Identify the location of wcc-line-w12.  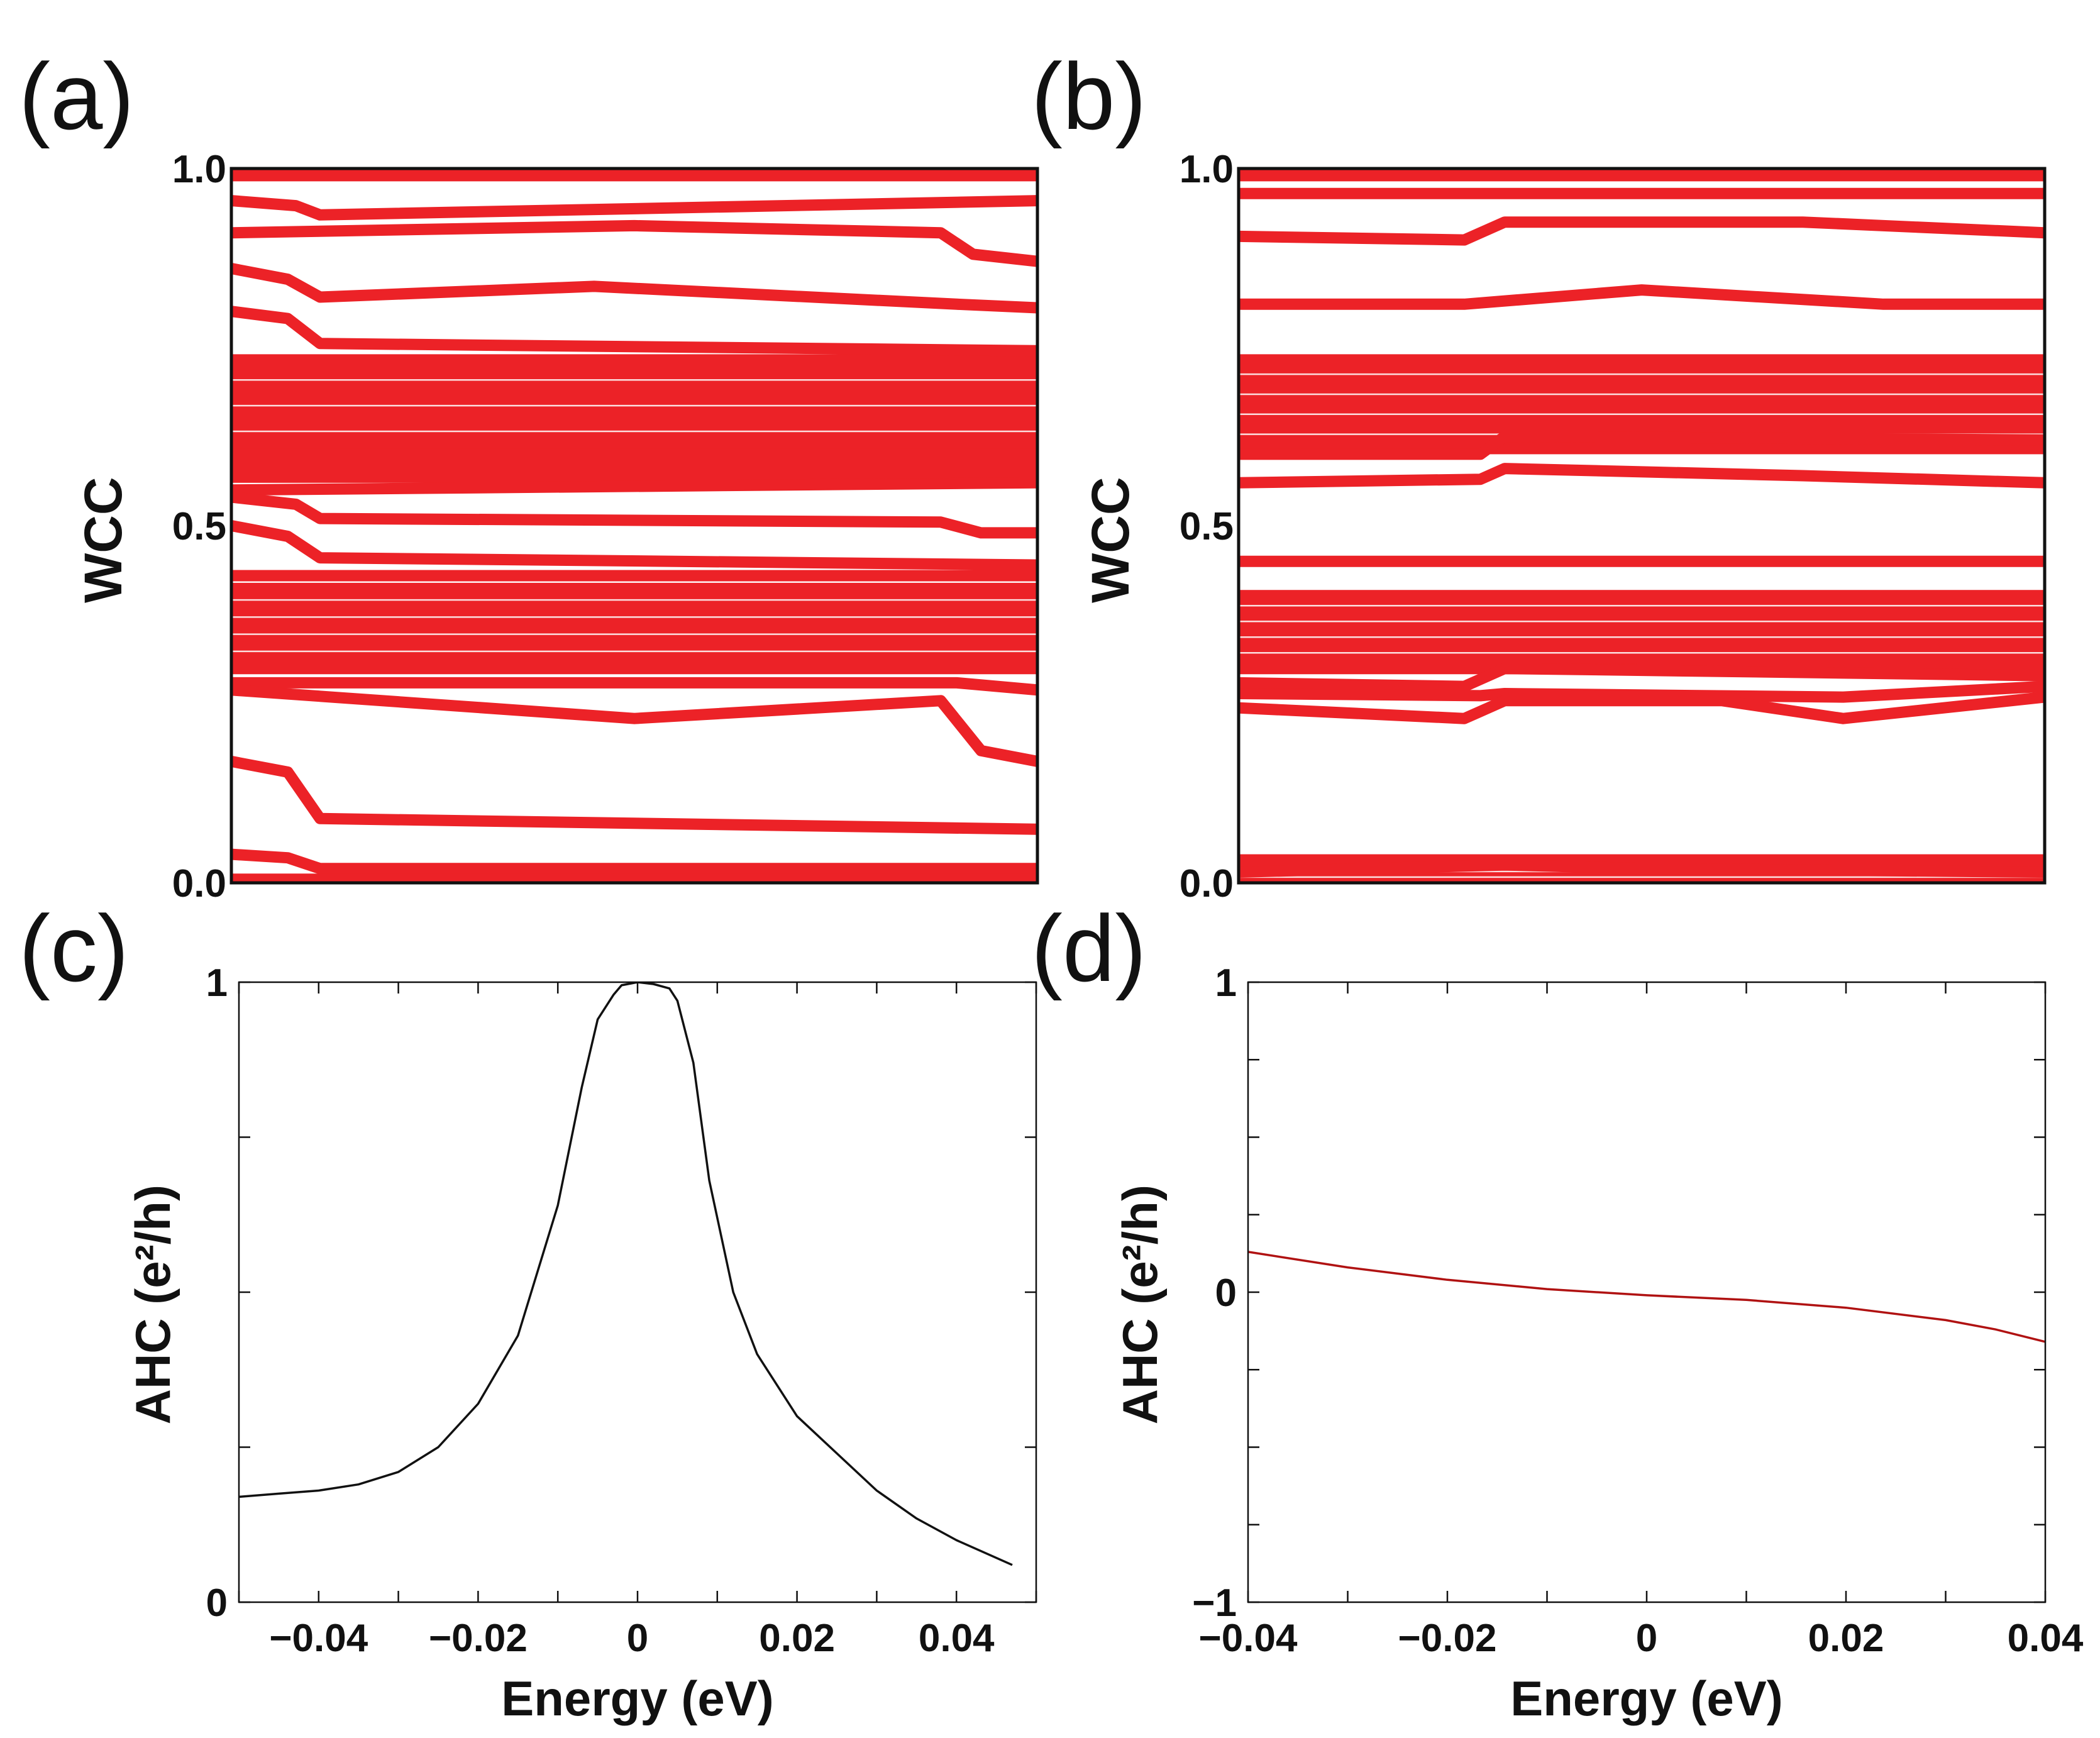
(634, 686).